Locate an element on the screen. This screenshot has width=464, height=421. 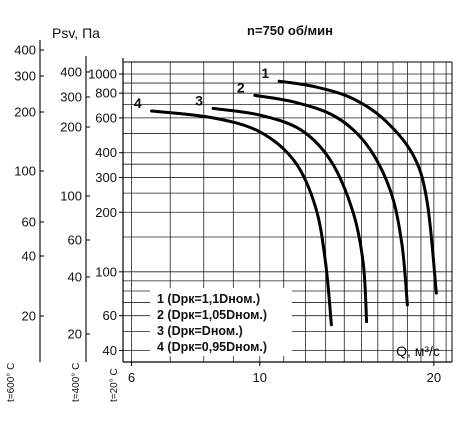
y600-tick-label: 60 is located at coordinates (29, 222).